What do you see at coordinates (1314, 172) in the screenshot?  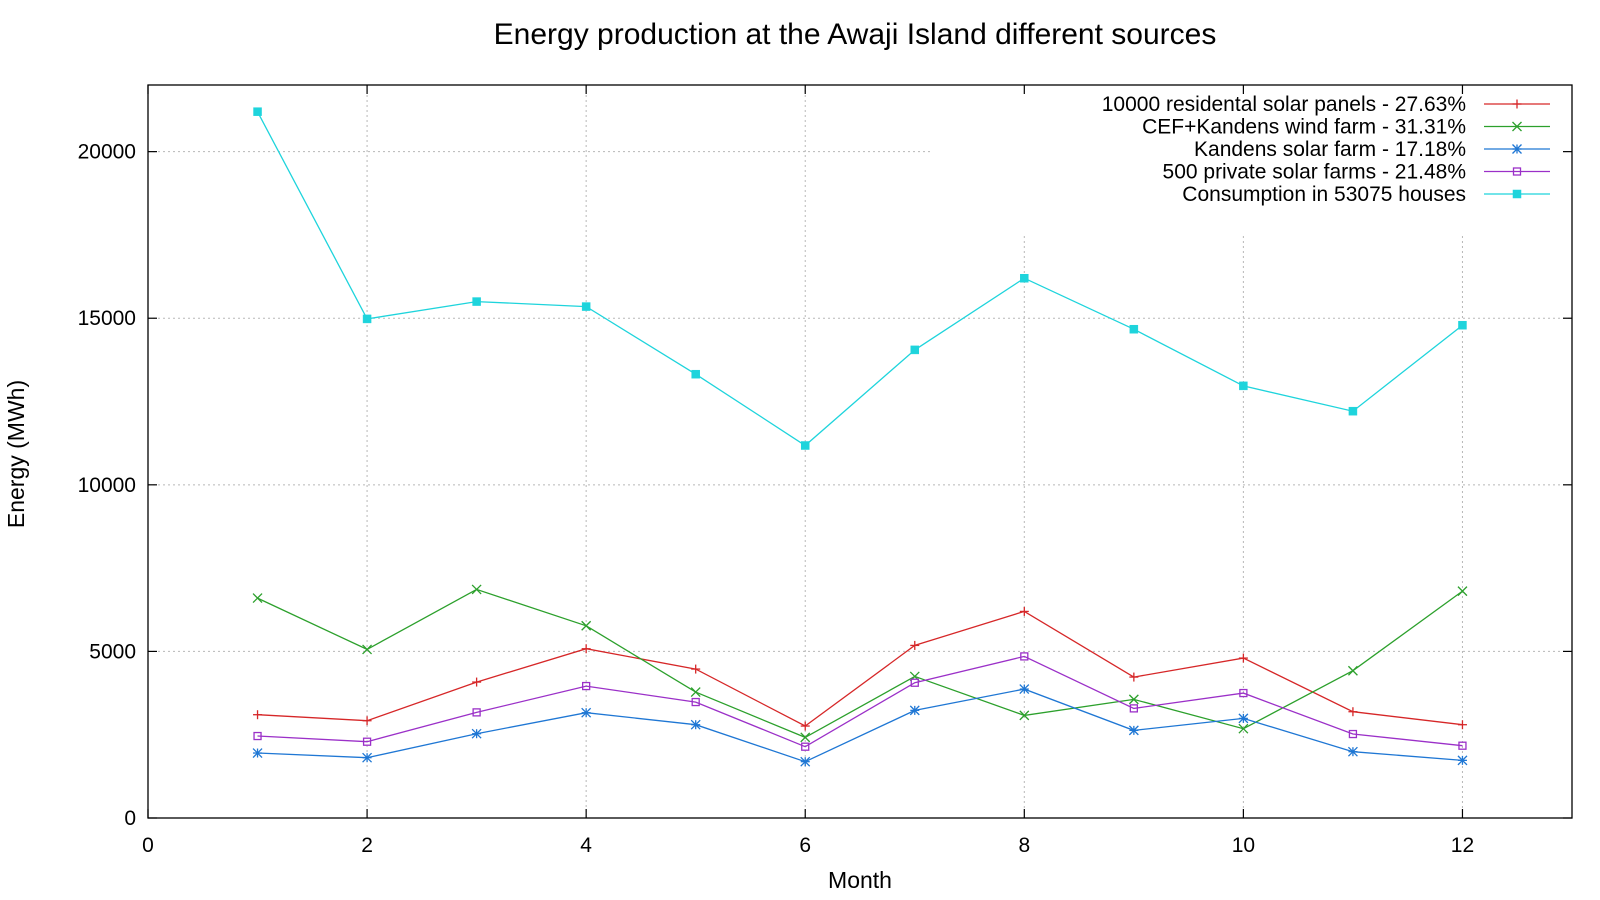 I see `legend-label: 500 private solar farms - 21.48%` at bounding box center [1314, 172].